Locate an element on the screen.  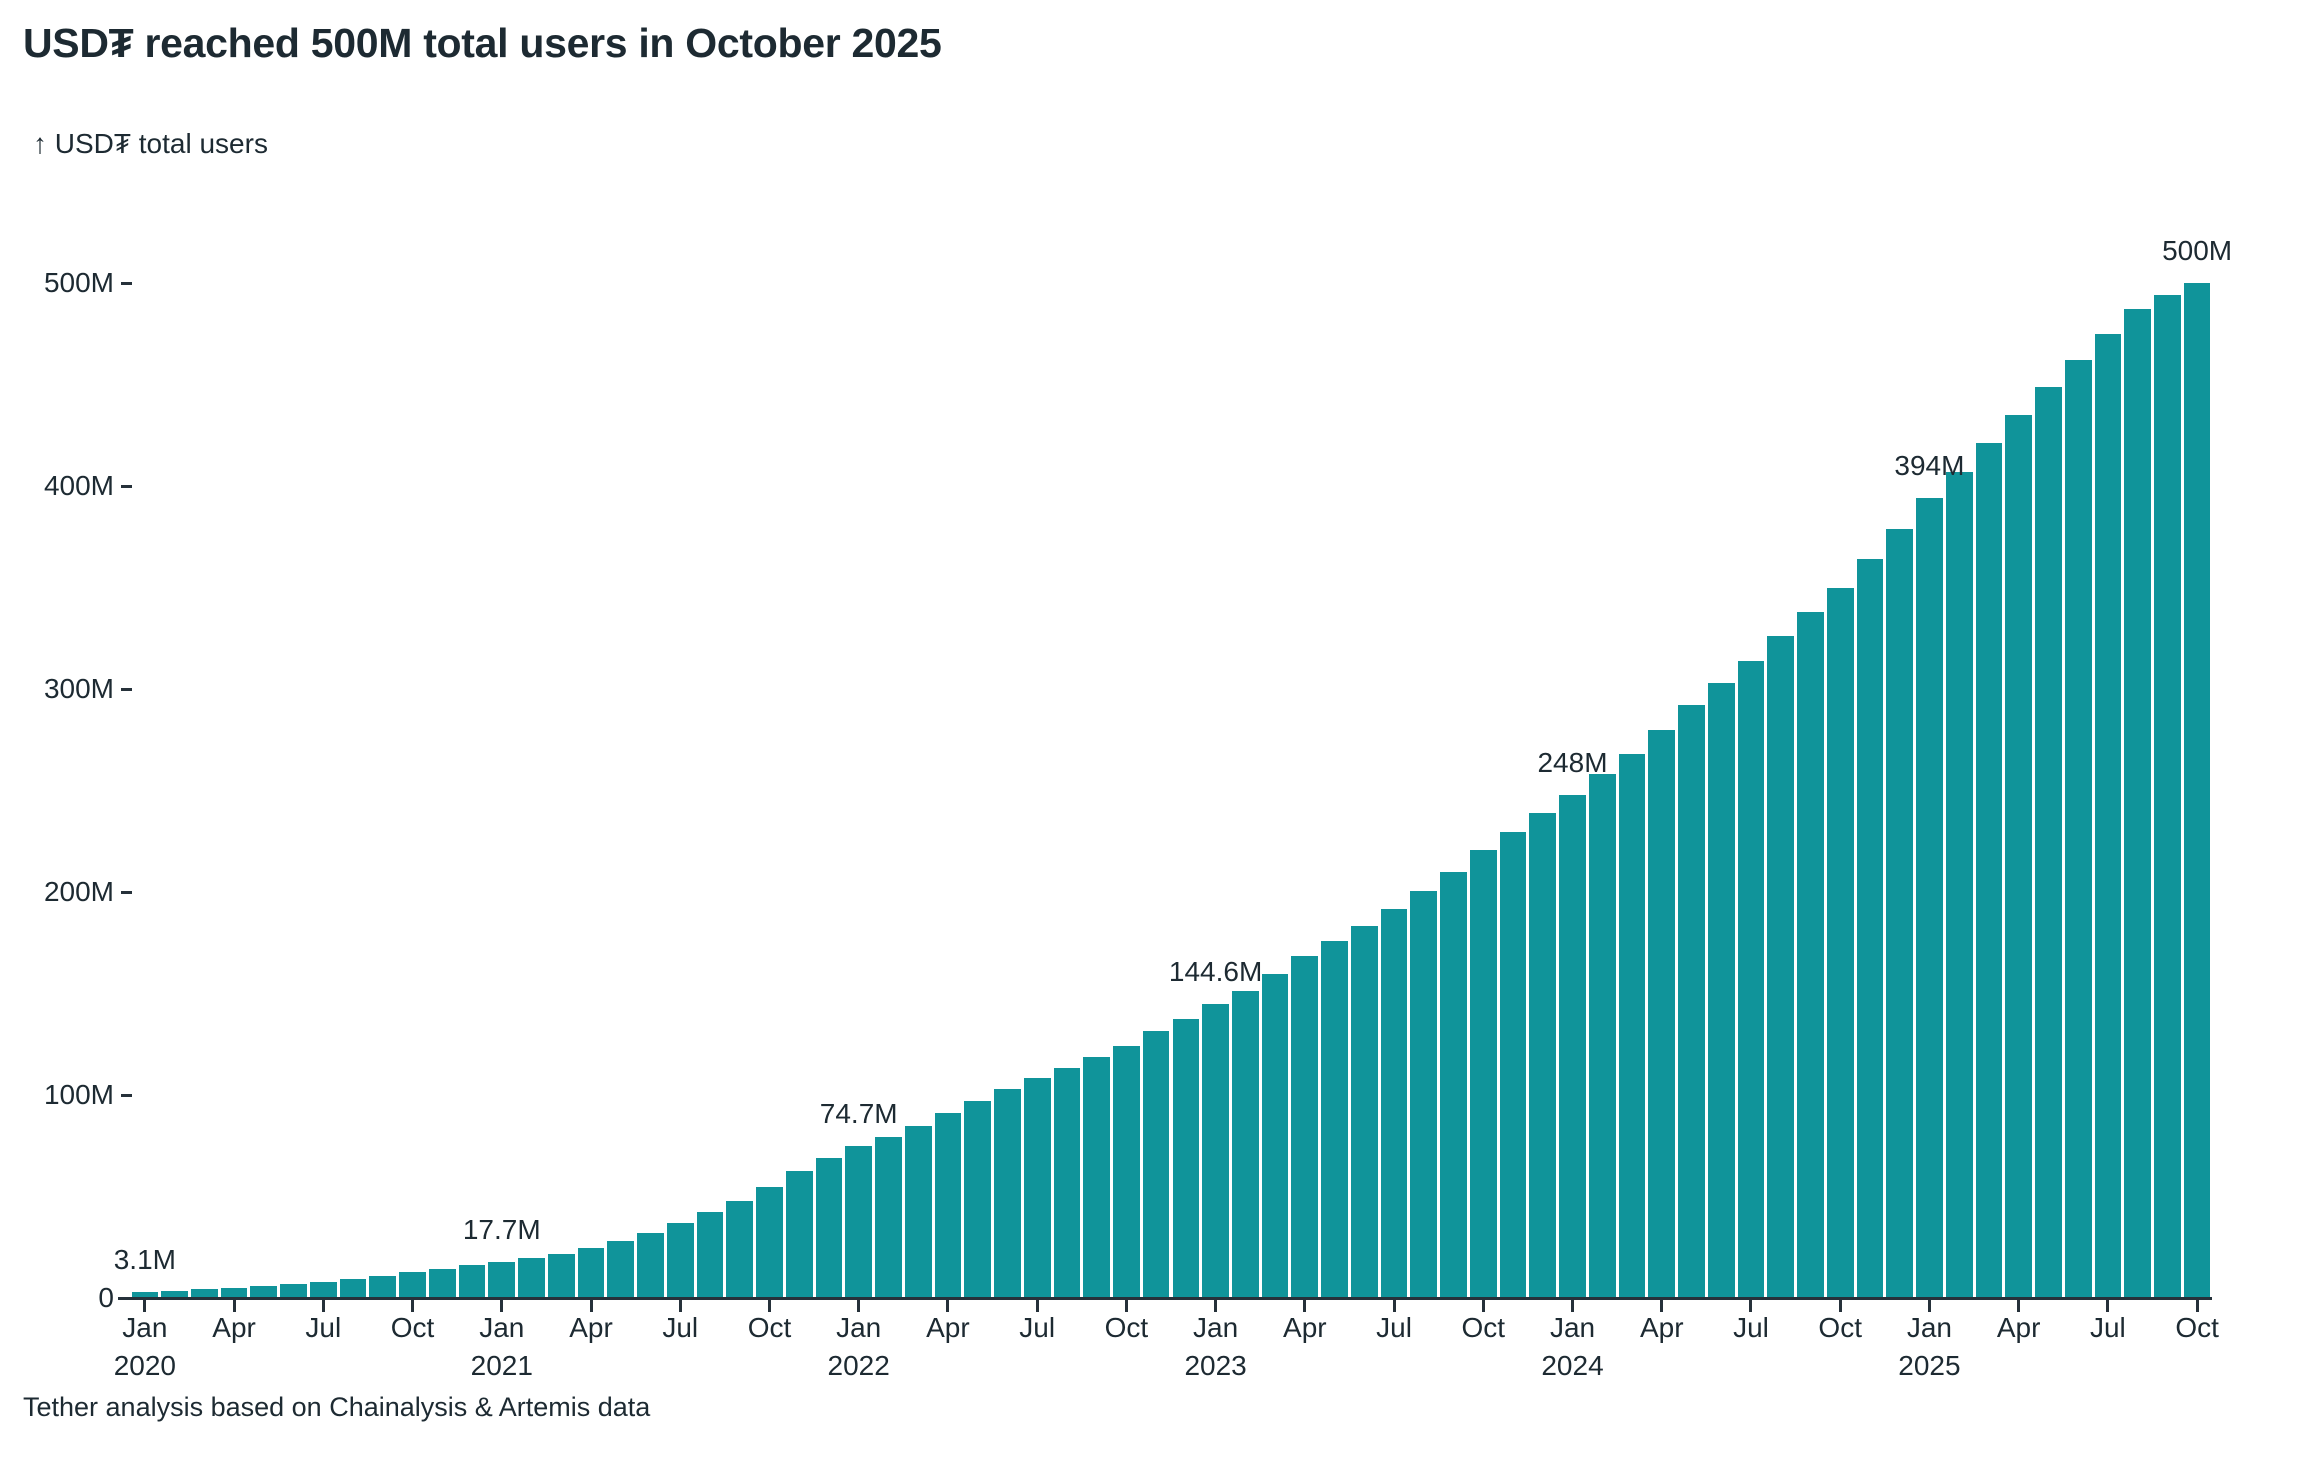
x-tick-year-label: 2021 is located at coordinates (501, 1365).